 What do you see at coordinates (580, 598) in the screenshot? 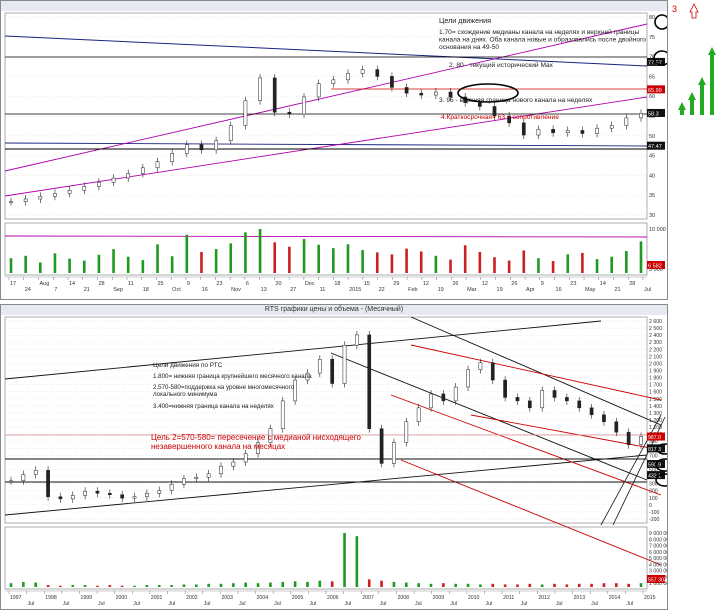
I see `date-tick-label: 2013` at bounding box center [580, 598].